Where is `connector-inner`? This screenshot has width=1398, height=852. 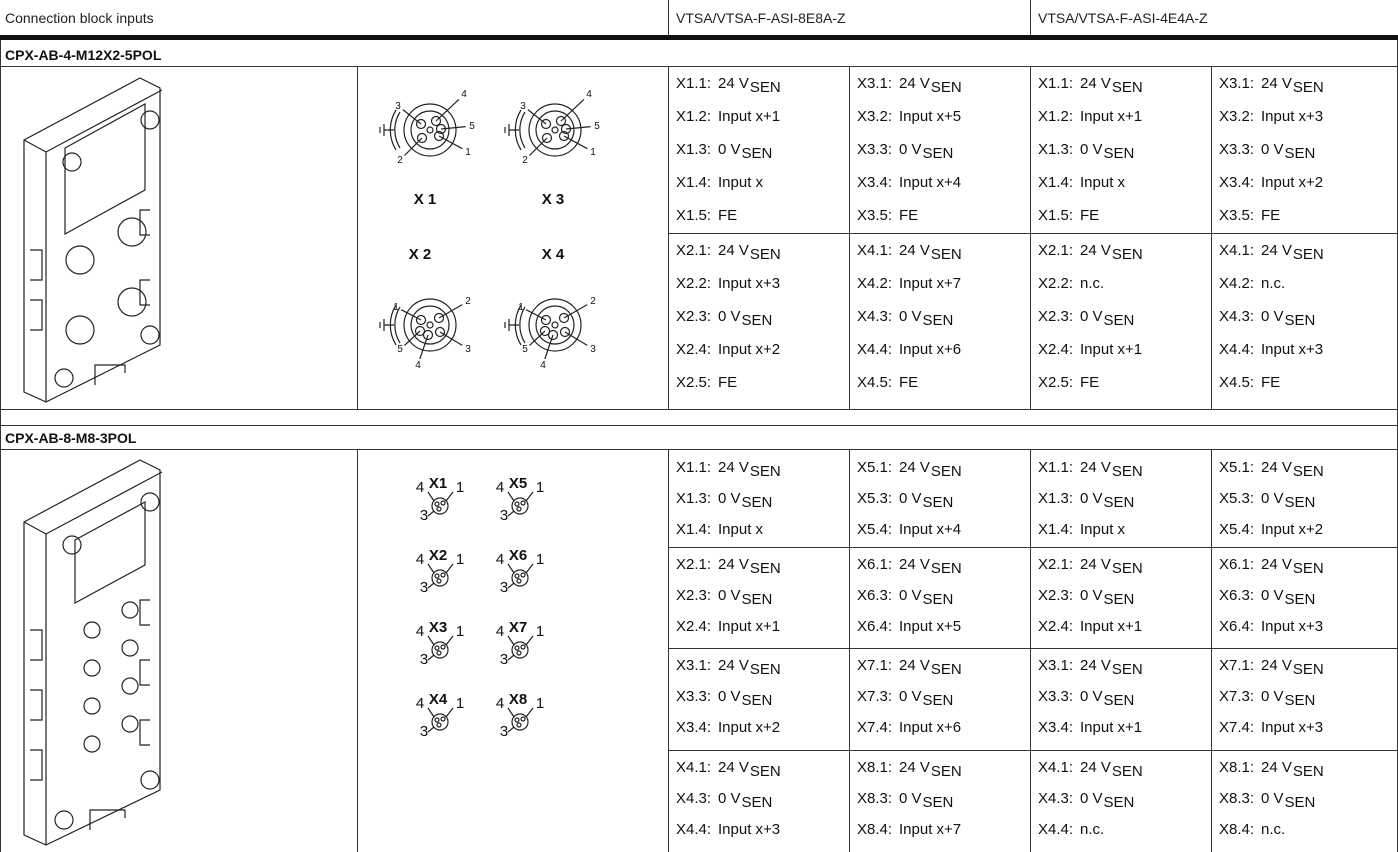 connector-inner is located at coordinates (555, 130).